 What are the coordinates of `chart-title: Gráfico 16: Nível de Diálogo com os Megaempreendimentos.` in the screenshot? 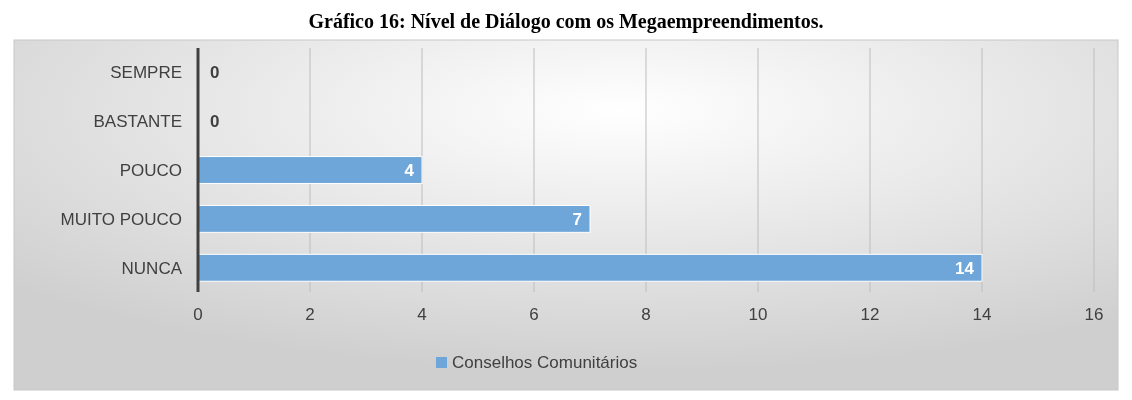 It's located at (566, 21).